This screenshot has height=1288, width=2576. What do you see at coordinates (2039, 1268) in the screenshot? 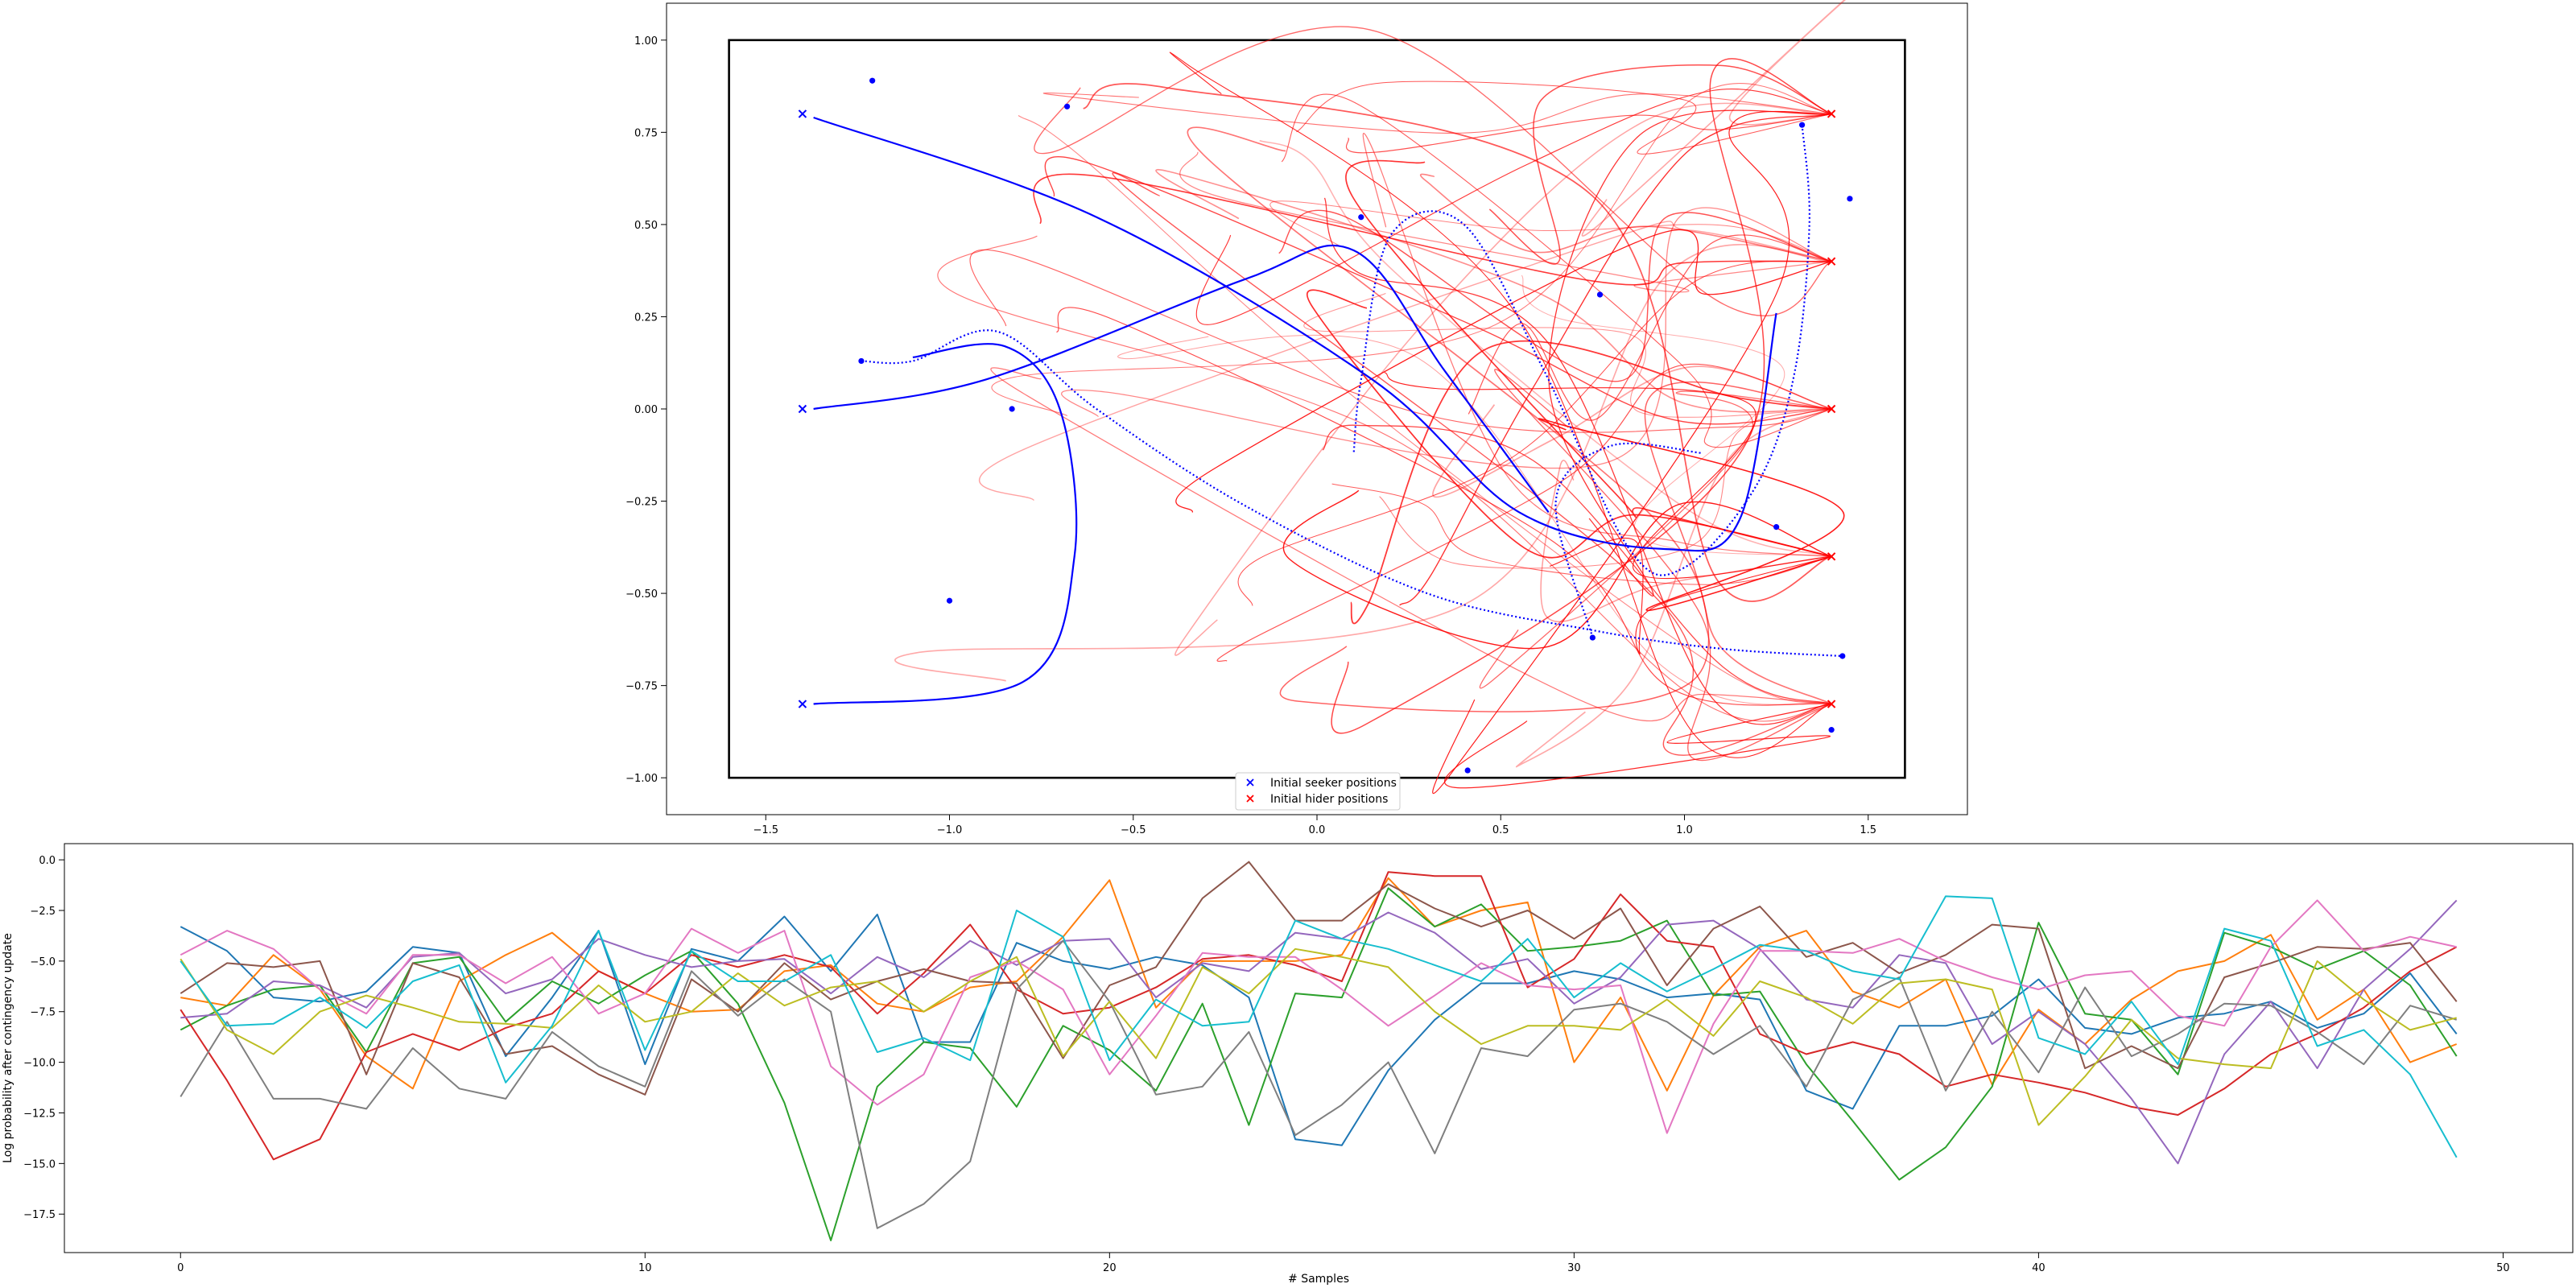
I see `x-tick-label: 40` at bounding box center [2039, 1268].